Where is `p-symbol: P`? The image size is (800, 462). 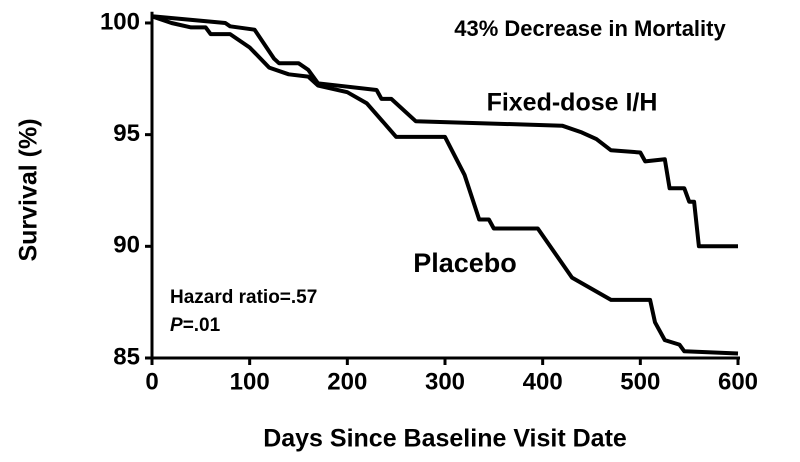 p-symbol: P is located at coordinates (176, 325).